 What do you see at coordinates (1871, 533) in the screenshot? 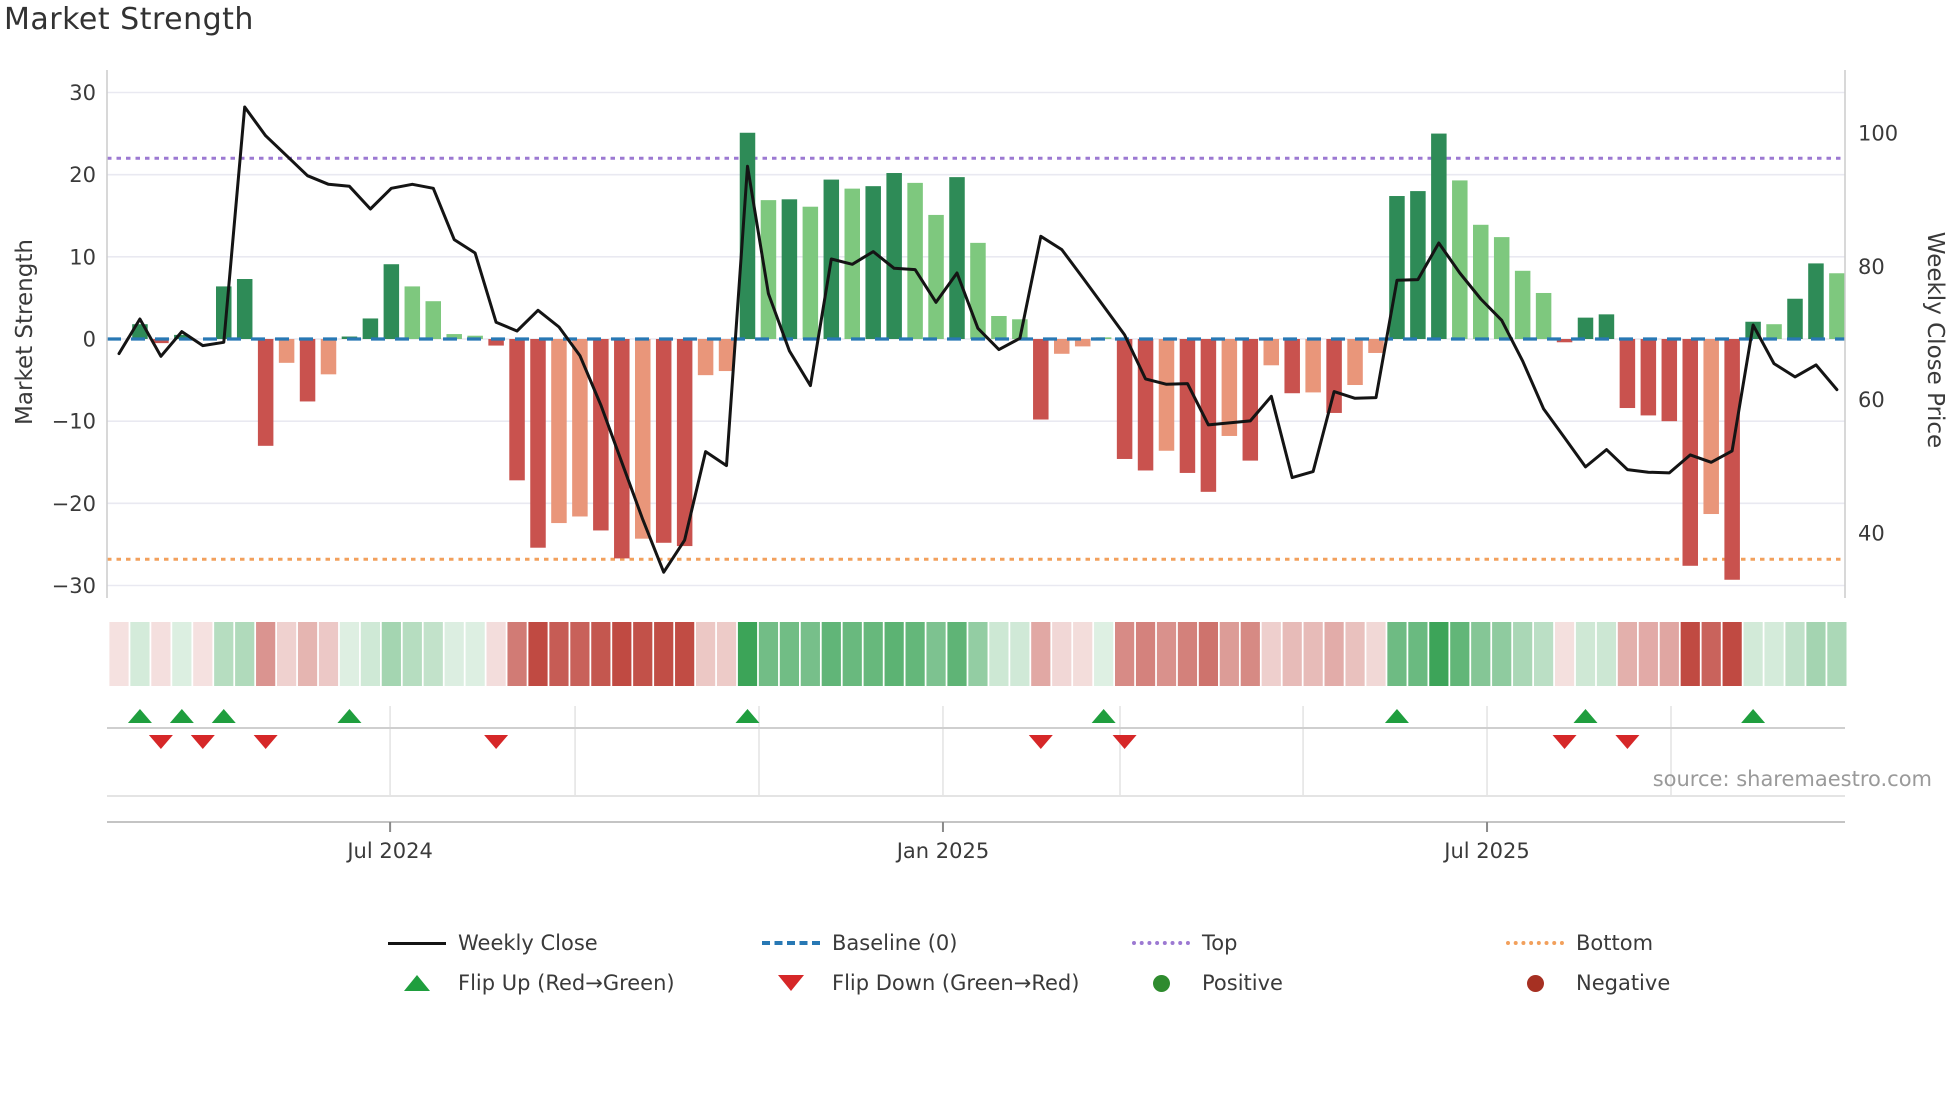
I see `right-tick-label: 40` at bounding box center [1871, 533].